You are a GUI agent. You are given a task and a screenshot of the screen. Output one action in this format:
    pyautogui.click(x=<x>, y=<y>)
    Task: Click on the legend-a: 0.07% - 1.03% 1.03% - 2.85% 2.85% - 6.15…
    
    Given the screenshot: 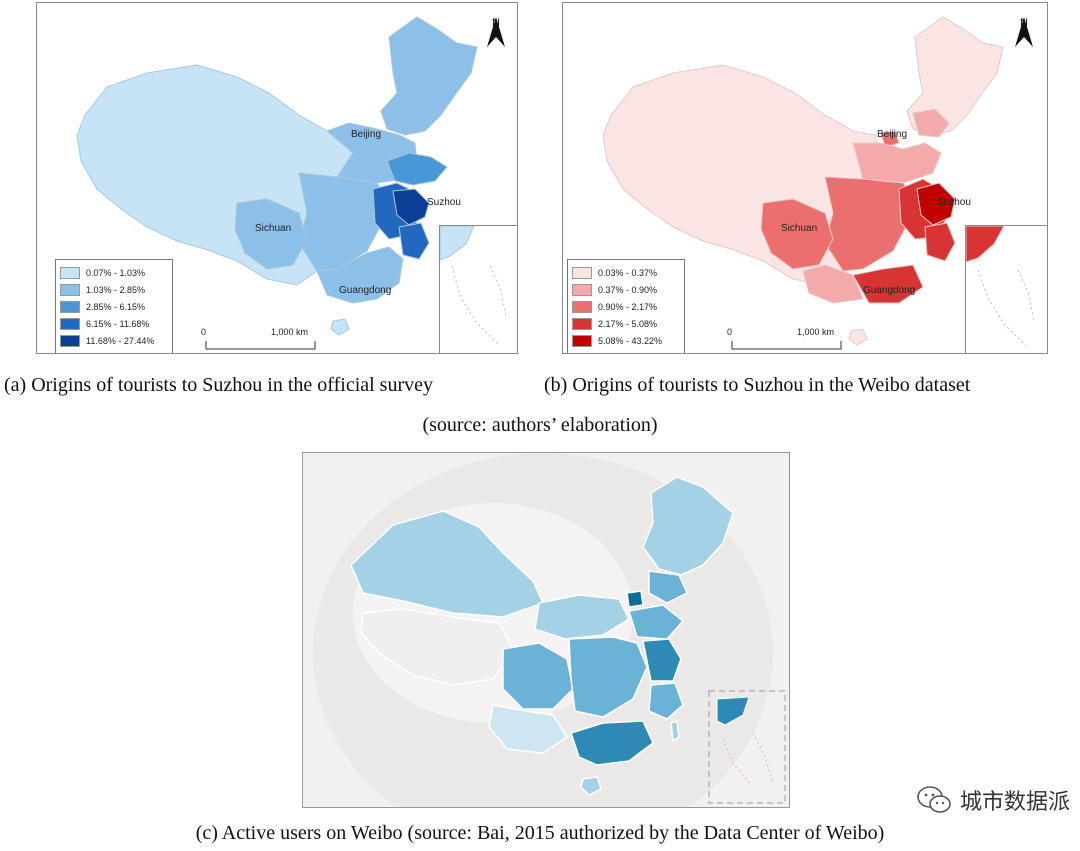 What is the action you would take?
    pyautogui.click(x=114, y=306)
    